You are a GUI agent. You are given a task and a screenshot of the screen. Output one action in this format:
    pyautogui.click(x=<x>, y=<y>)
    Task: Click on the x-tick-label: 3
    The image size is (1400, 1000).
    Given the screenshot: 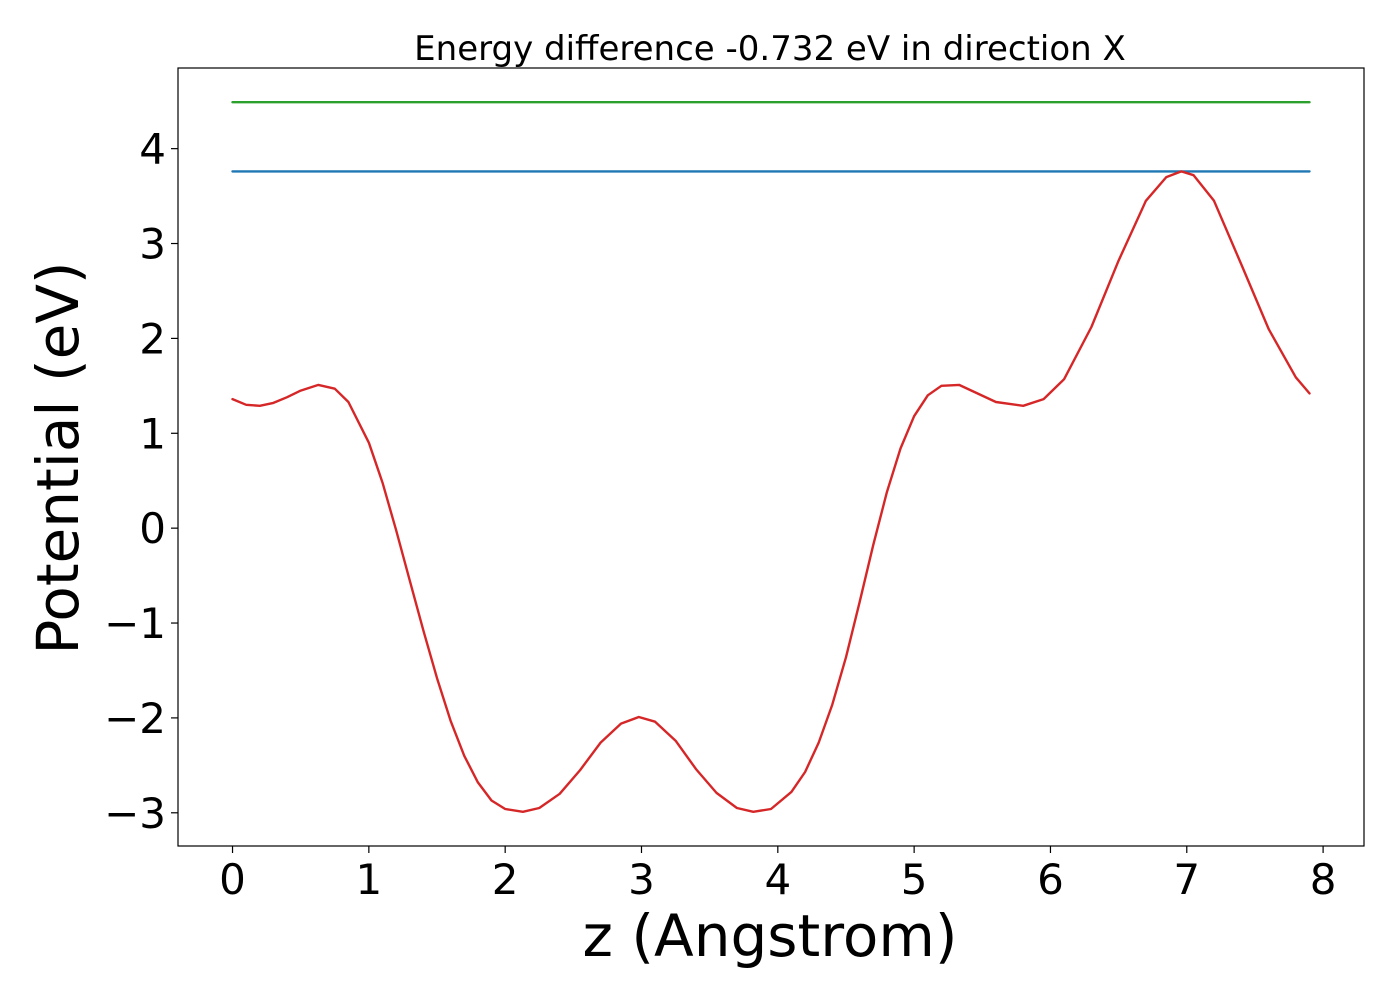 What is the action you would take?
    pyautogui.click(x=641, y=879)
    